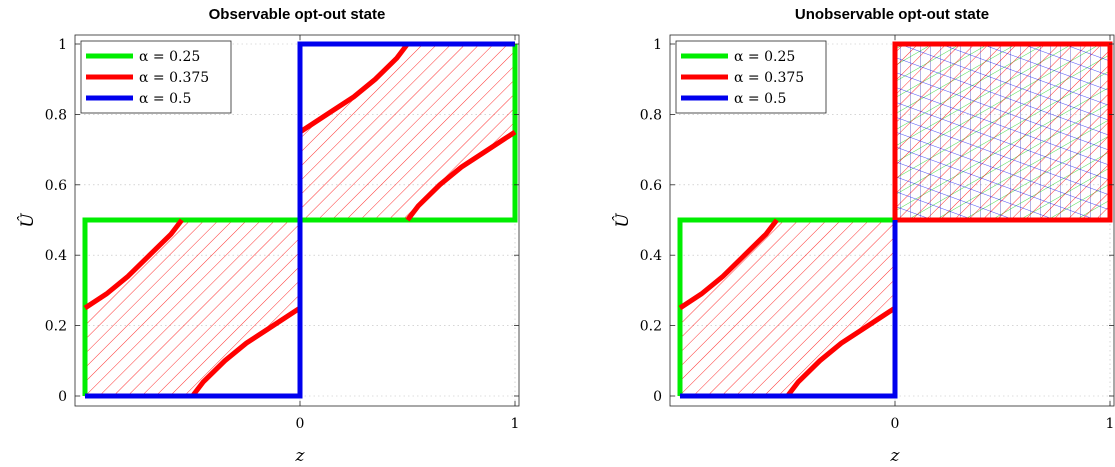 This screenshot has height=467, width=1115. Describe the element at coordinates (892, 14) in the screenshot. I see `chart-title: Unobservable opt-out state` at that location.